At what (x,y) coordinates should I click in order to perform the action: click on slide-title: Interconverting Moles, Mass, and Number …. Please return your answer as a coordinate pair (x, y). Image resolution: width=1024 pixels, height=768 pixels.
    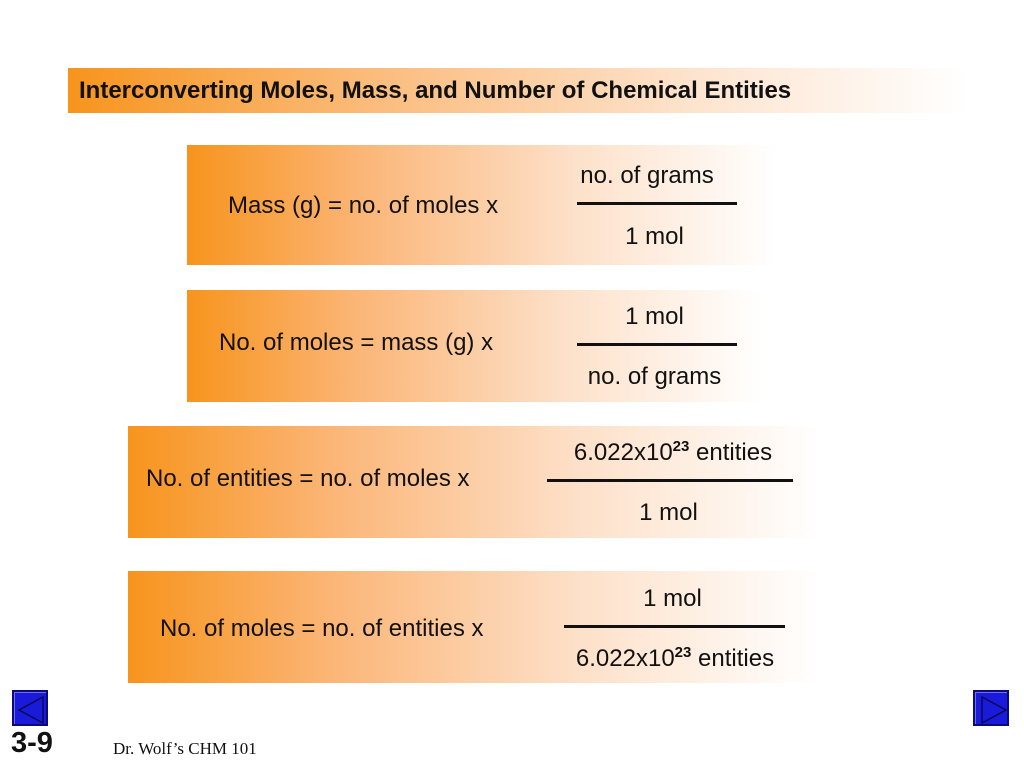
    Looking at the image, I should click on (435, 90).